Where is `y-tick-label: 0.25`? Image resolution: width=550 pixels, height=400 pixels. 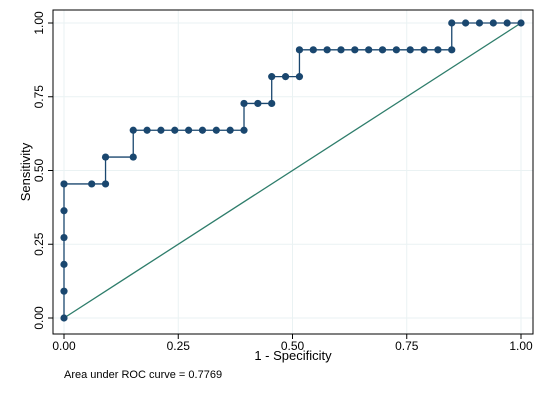
y-tick-label: 0.25 is located at coordinates (39, 244).